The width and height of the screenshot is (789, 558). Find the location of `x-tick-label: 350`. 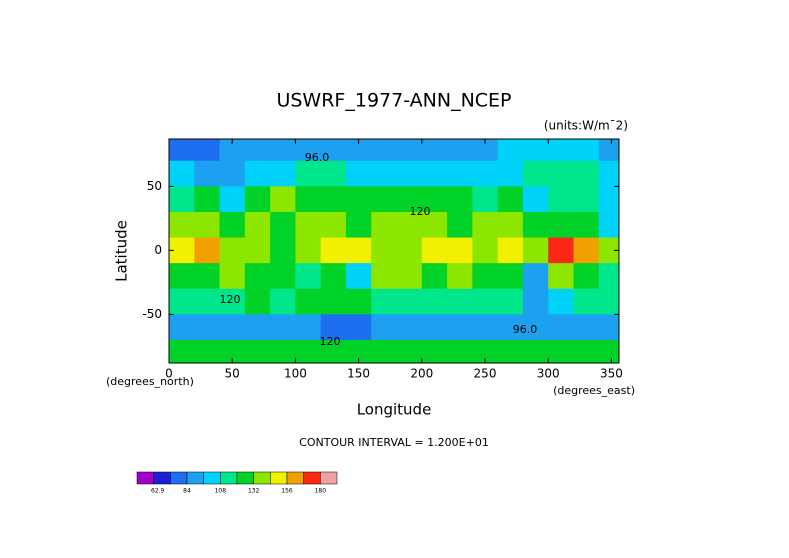

x-tick-label: 350 is located at coordinates (611, 374).